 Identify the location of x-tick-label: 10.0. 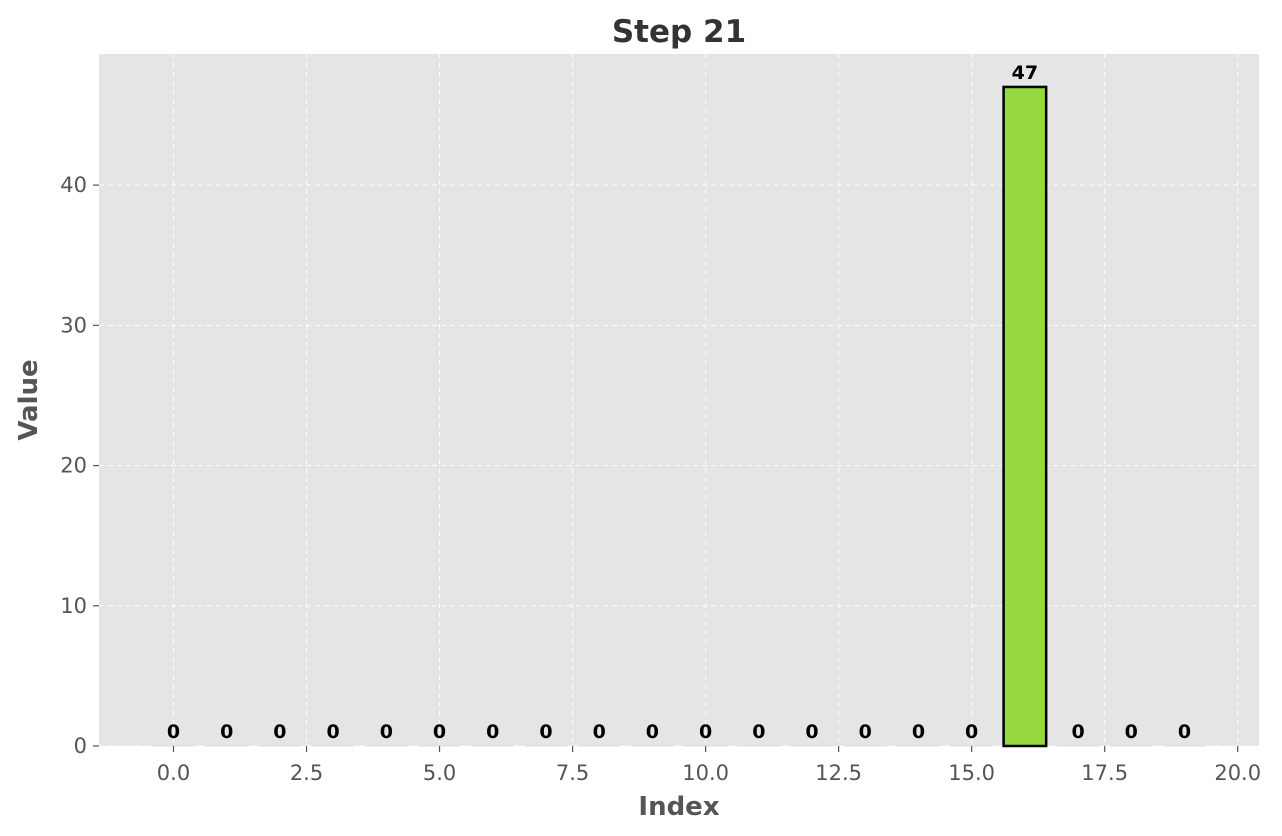
(705, 773).